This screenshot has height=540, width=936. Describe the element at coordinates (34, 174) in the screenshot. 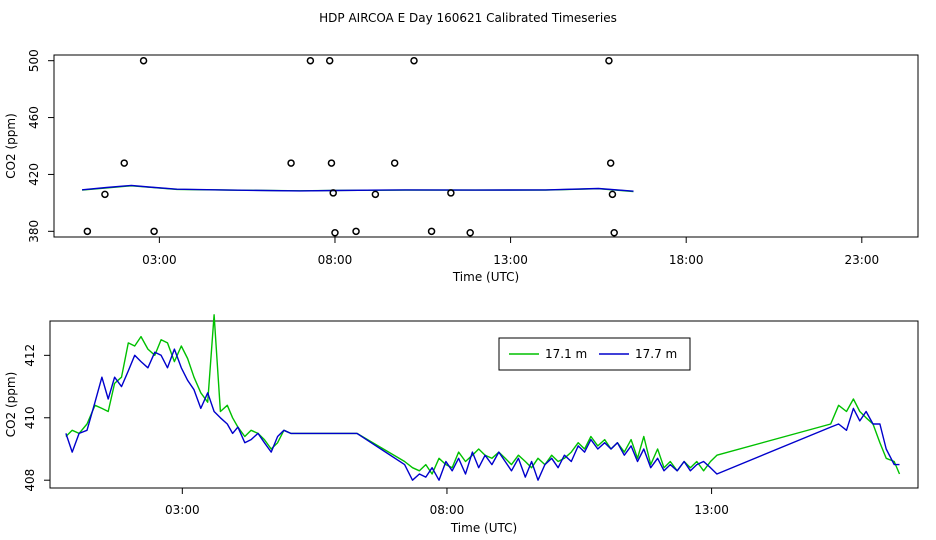

I see `y-tick-label: 420` at that location.